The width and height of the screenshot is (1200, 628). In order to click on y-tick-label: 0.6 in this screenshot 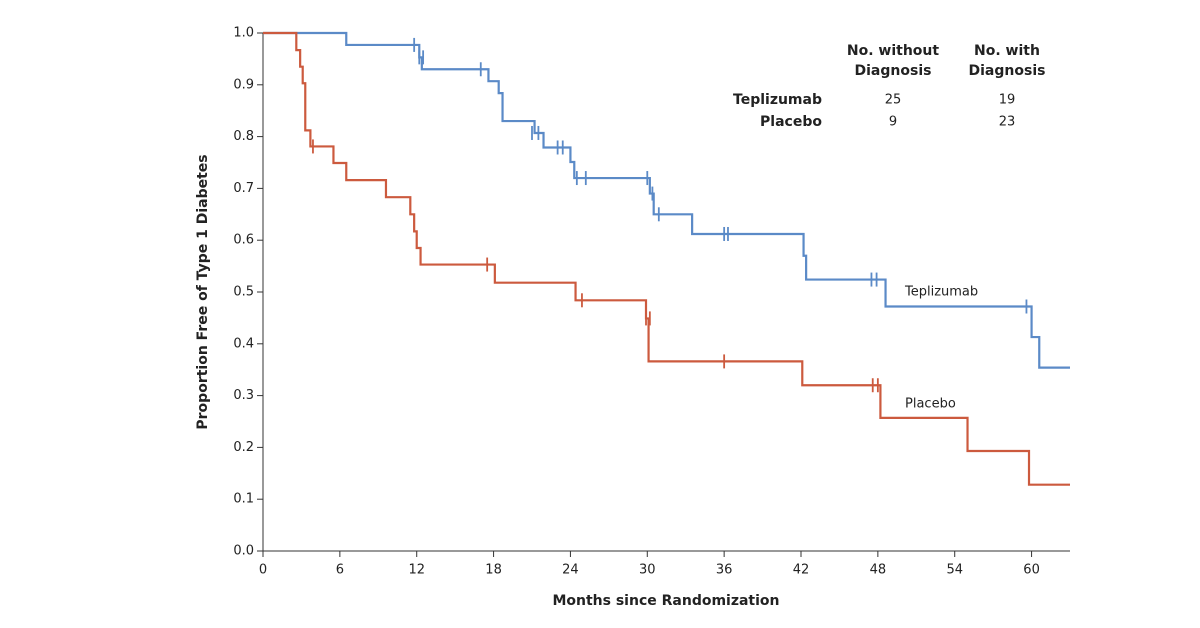, I will do `click(243, 240)`.